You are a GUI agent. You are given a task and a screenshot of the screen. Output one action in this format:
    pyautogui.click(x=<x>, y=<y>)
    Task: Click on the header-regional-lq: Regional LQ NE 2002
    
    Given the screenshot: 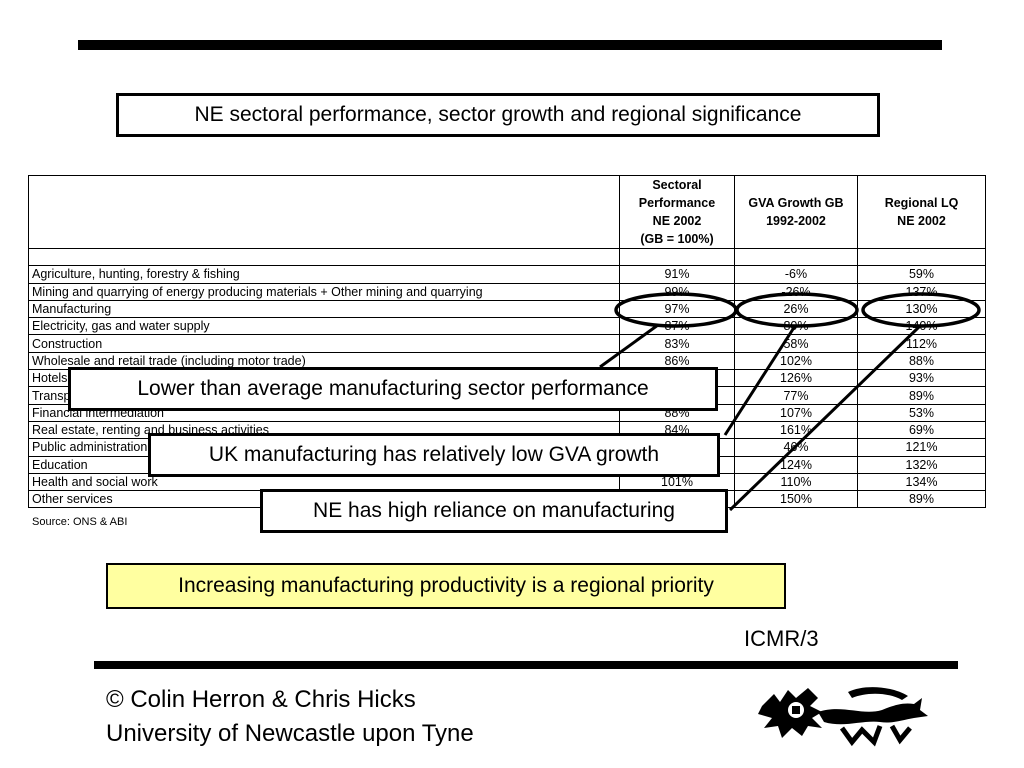 What is the action you would take?
    pyautogui.click(x=921, y=212)
    